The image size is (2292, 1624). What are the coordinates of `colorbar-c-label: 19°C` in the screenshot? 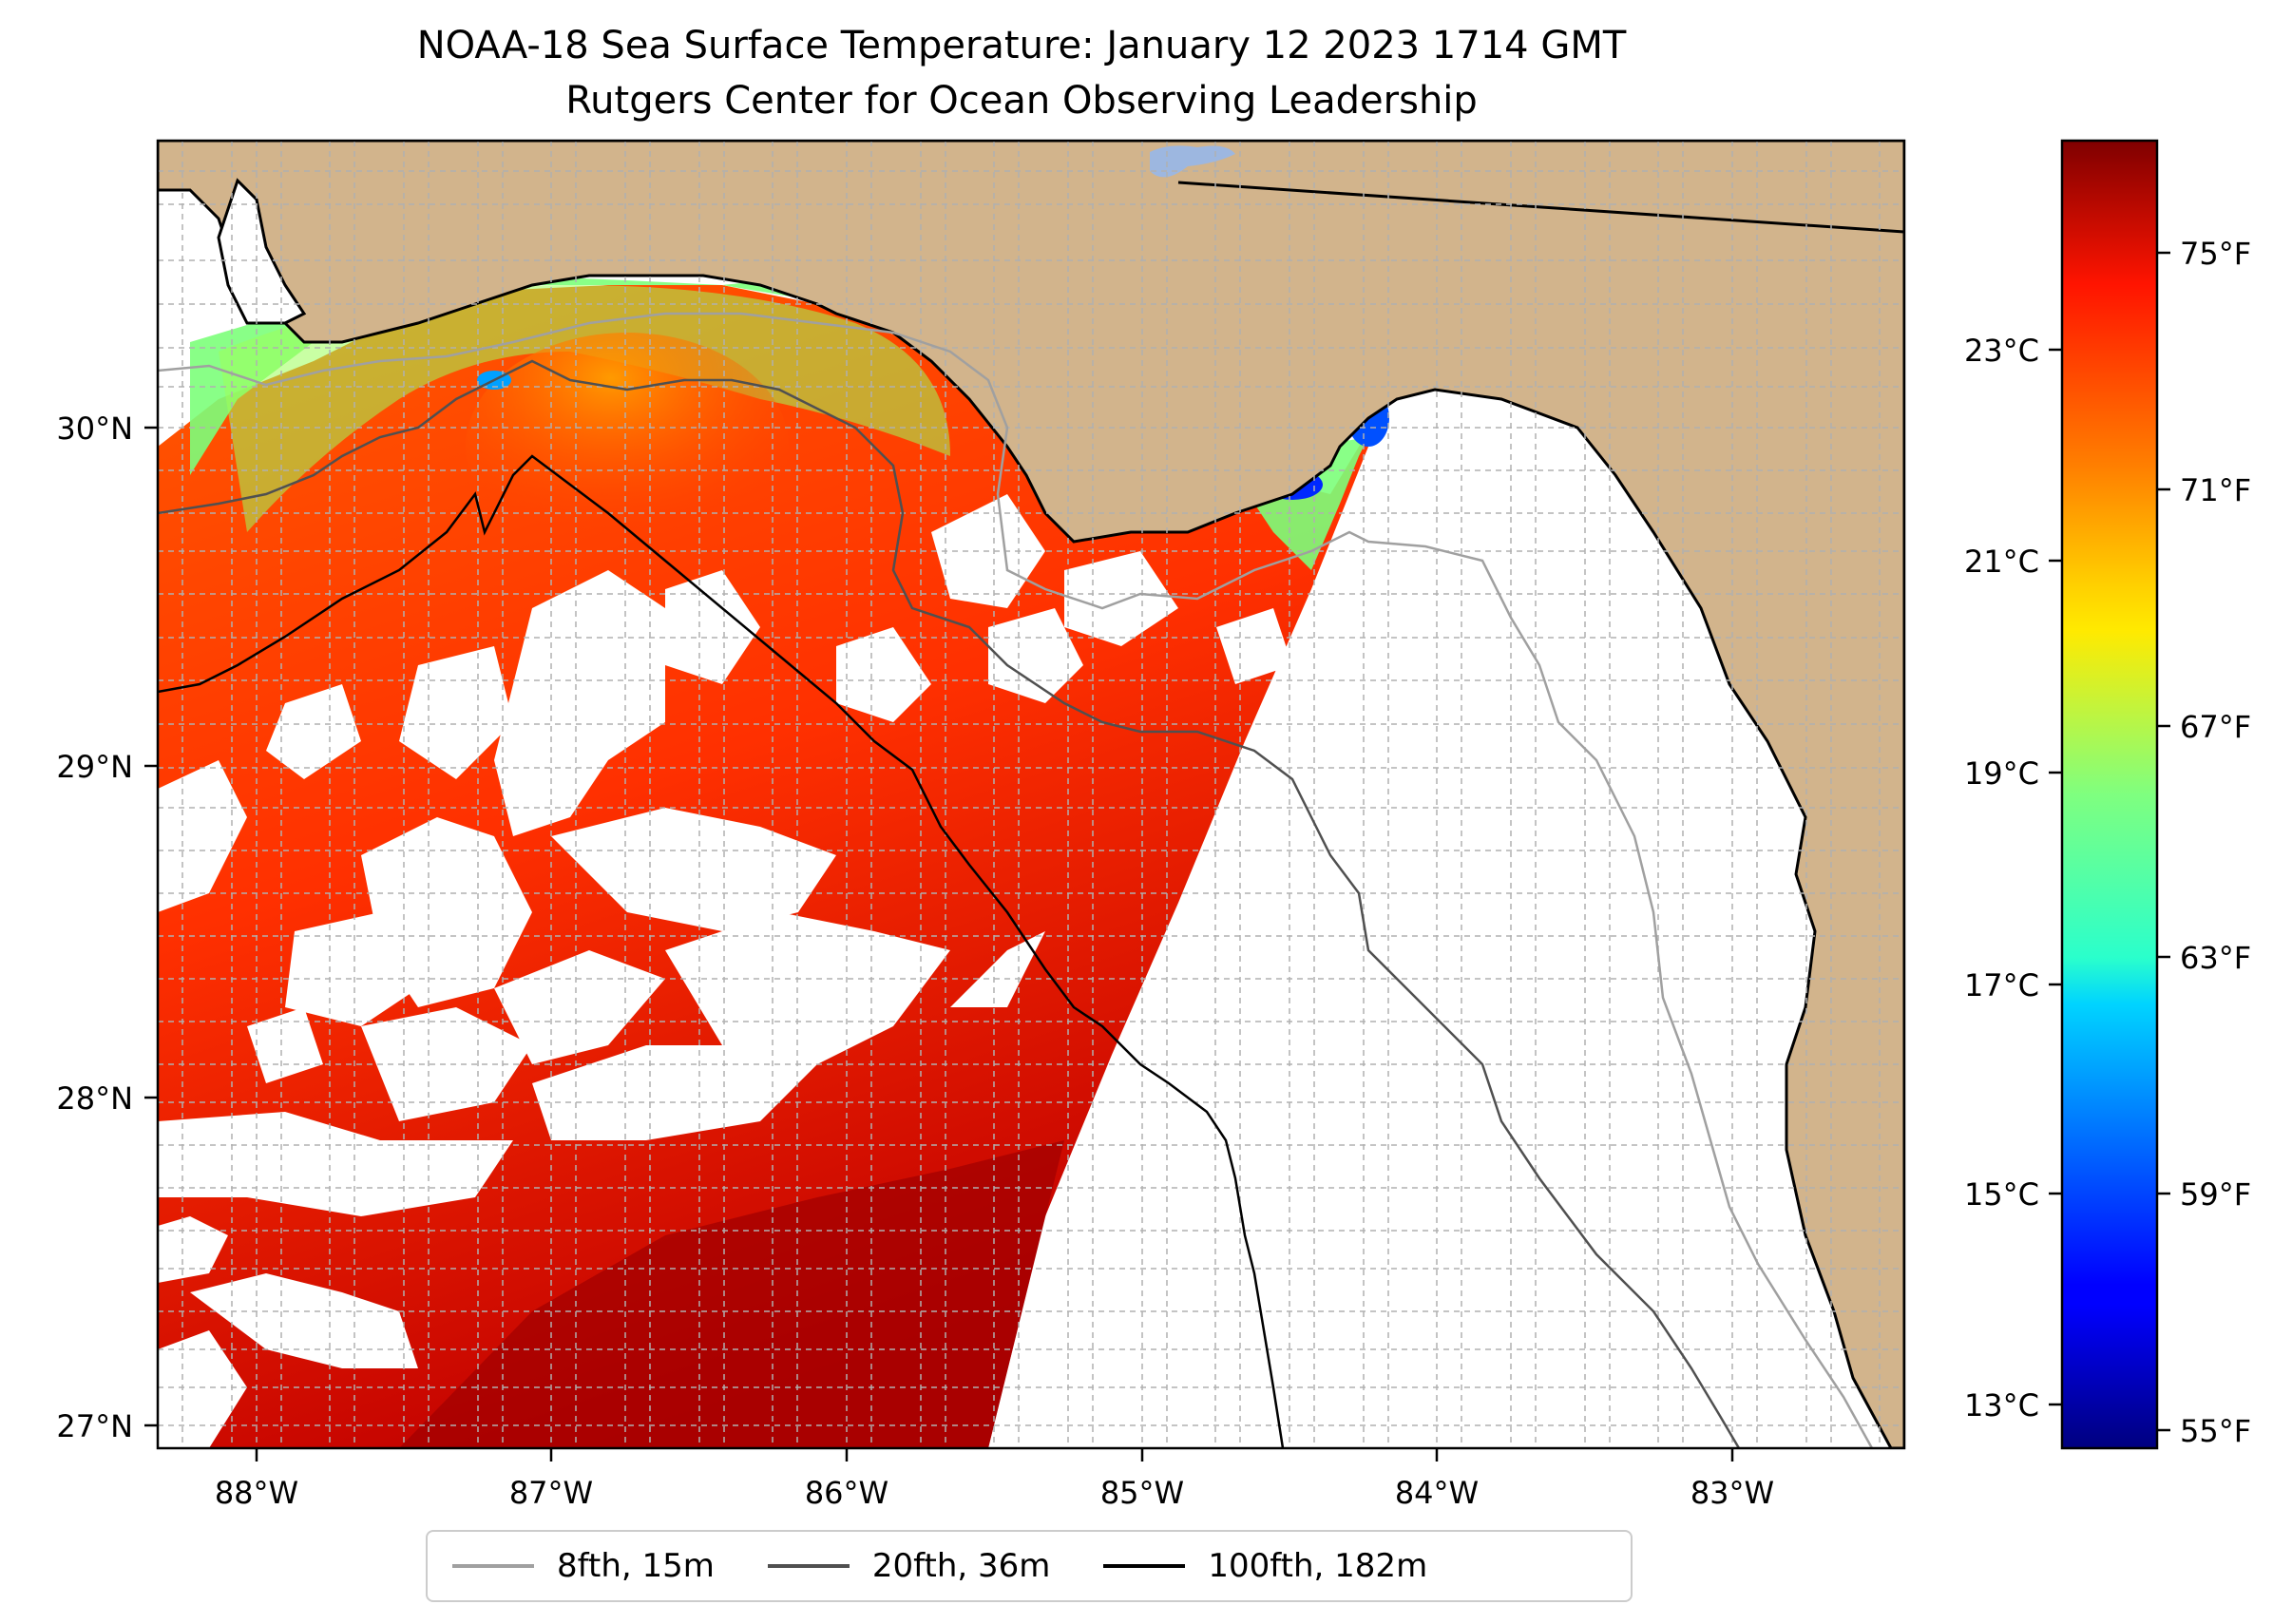 It's located at (2001, 773).